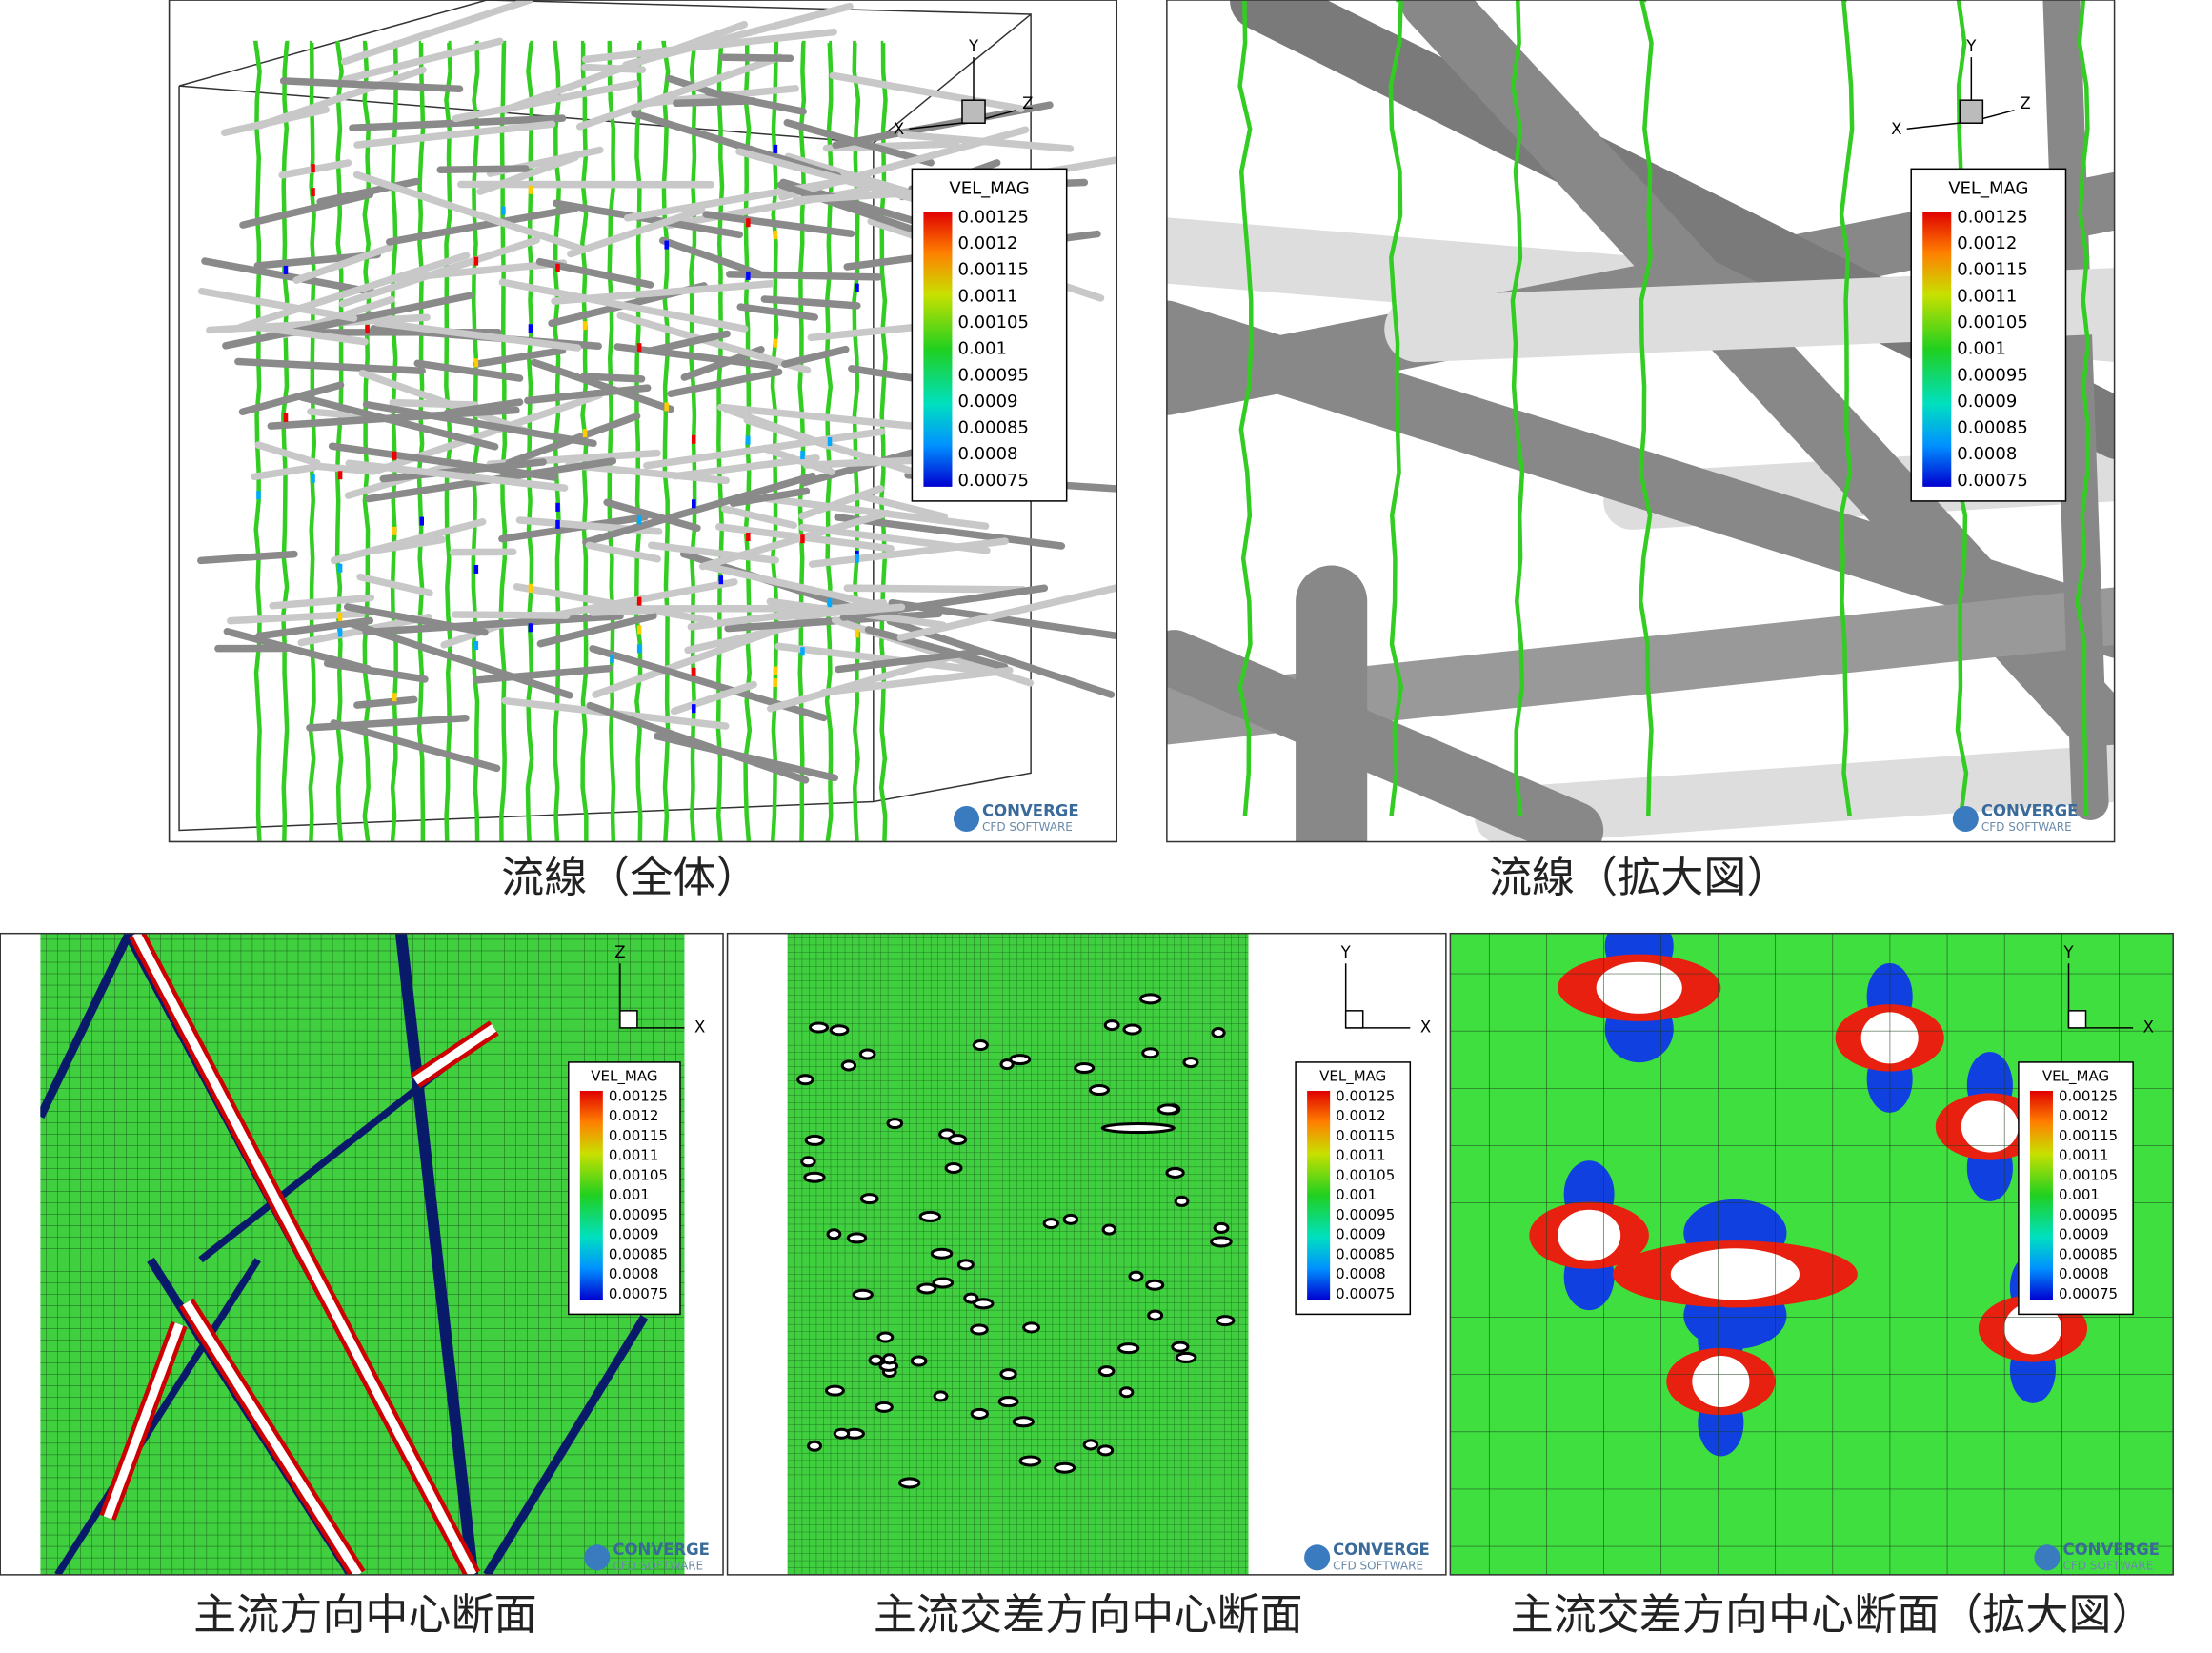 This screenshot has width=2212, height=1653. I want to click on legend-label: 0.00075, so click(992, 481).